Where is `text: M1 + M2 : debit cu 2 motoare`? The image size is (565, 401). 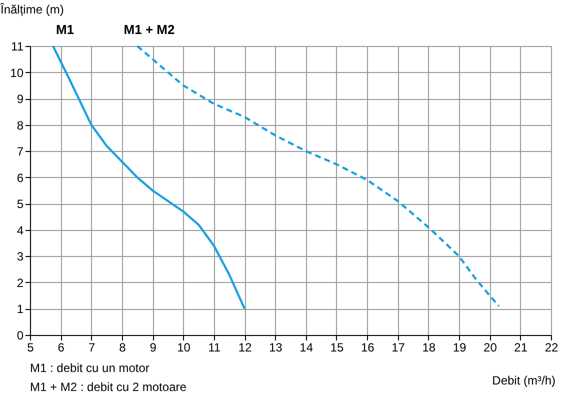
text: M1 + M2 : debit cu 2 motoare is located at coordinates (108, 387).